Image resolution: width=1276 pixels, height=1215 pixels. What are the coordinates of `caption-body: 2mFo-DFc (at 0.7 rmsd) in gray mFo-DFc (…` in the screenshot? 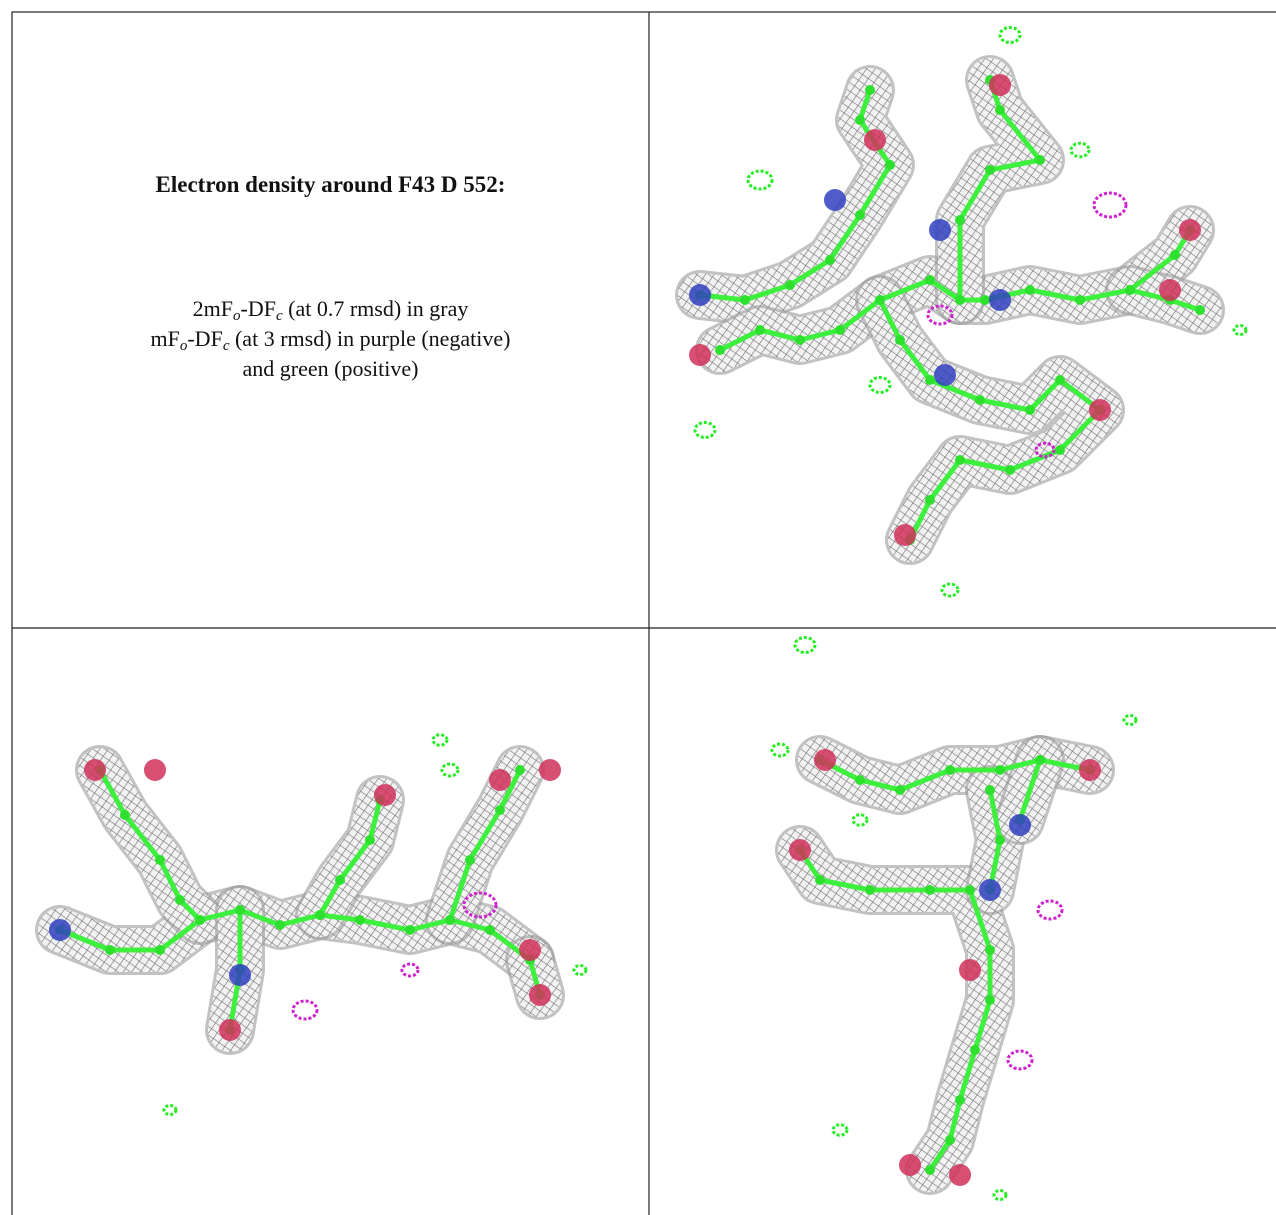 It's located at (330, 339).